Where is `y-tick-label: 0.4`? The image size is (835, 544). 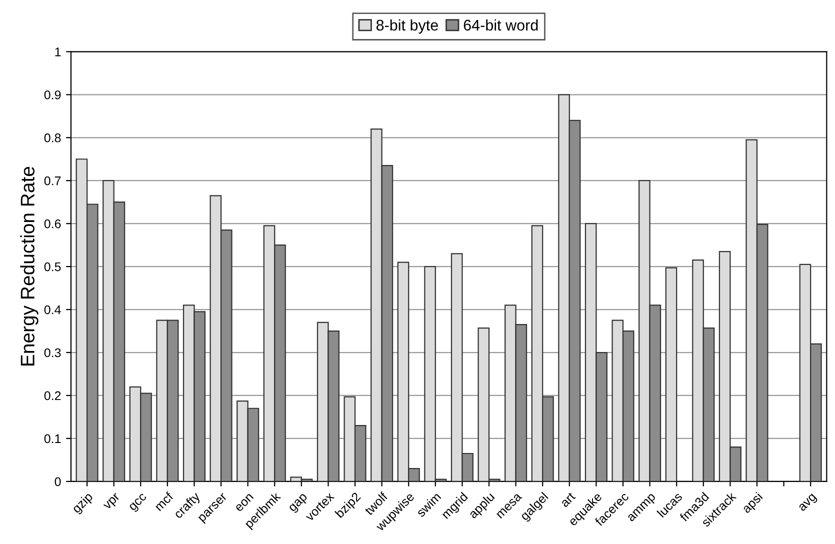
y-tick-label: 0.4 is located at coordinates (52, 309).